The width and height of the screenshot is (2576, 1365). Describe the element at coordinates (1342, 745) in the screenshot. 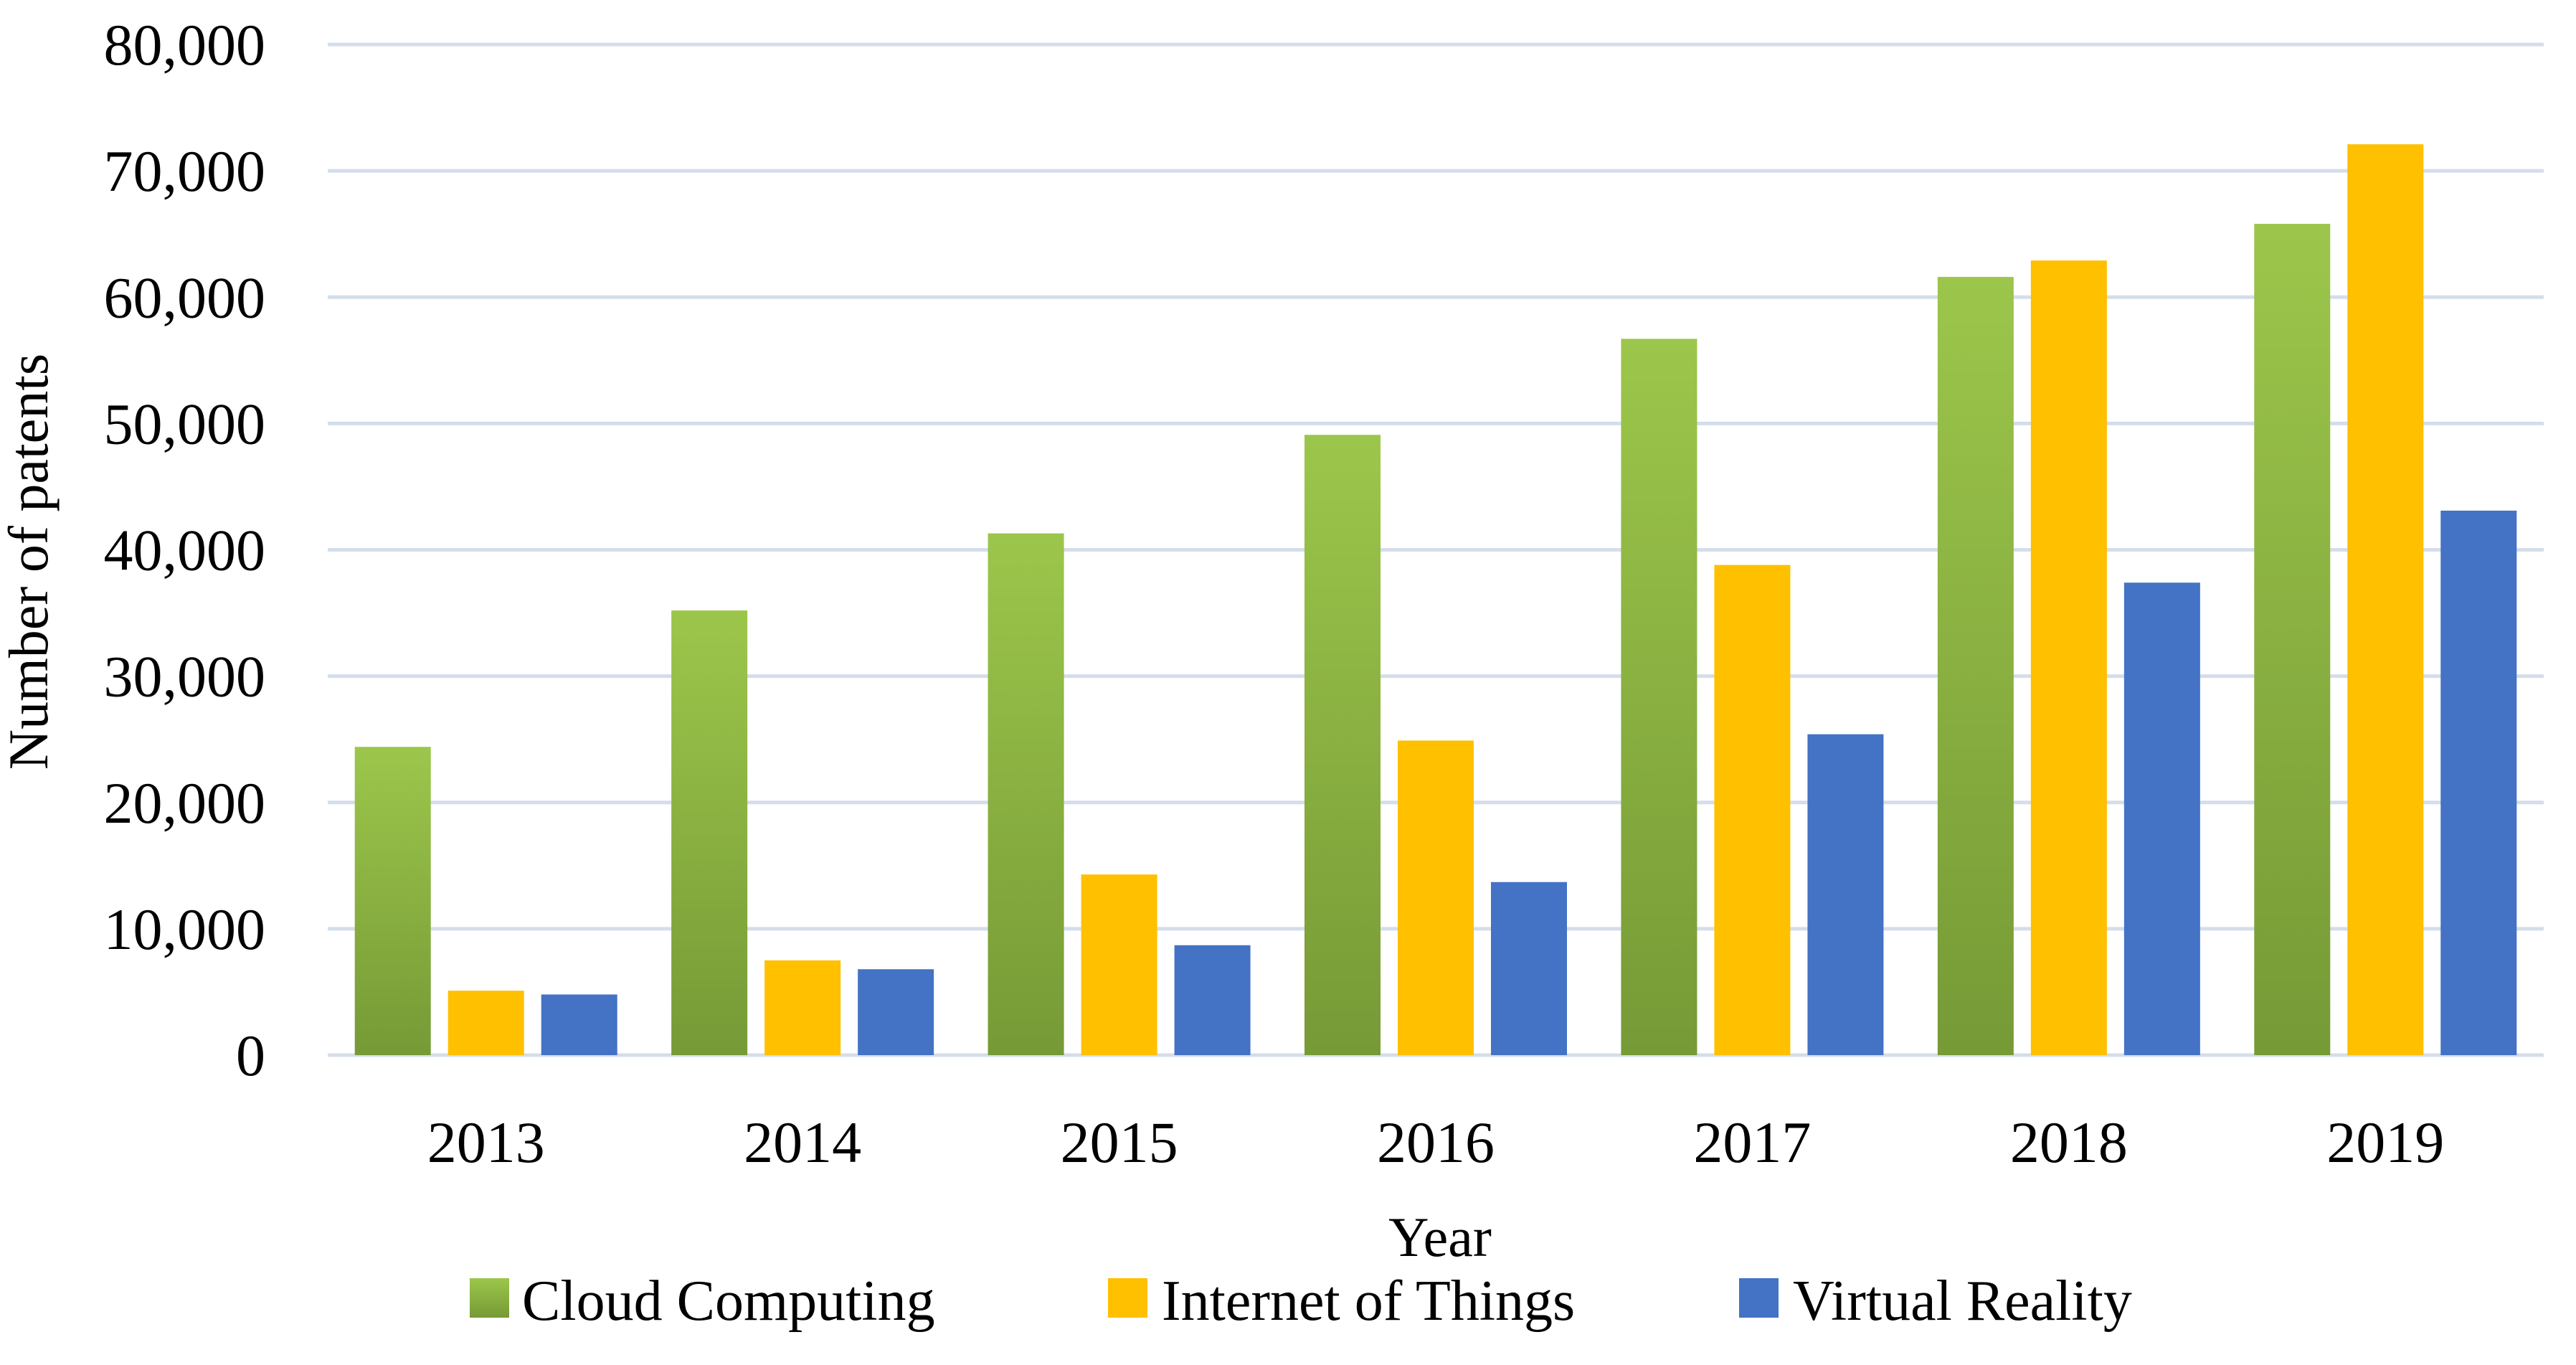

I see `bar-cloud-computing-2016` at that location.